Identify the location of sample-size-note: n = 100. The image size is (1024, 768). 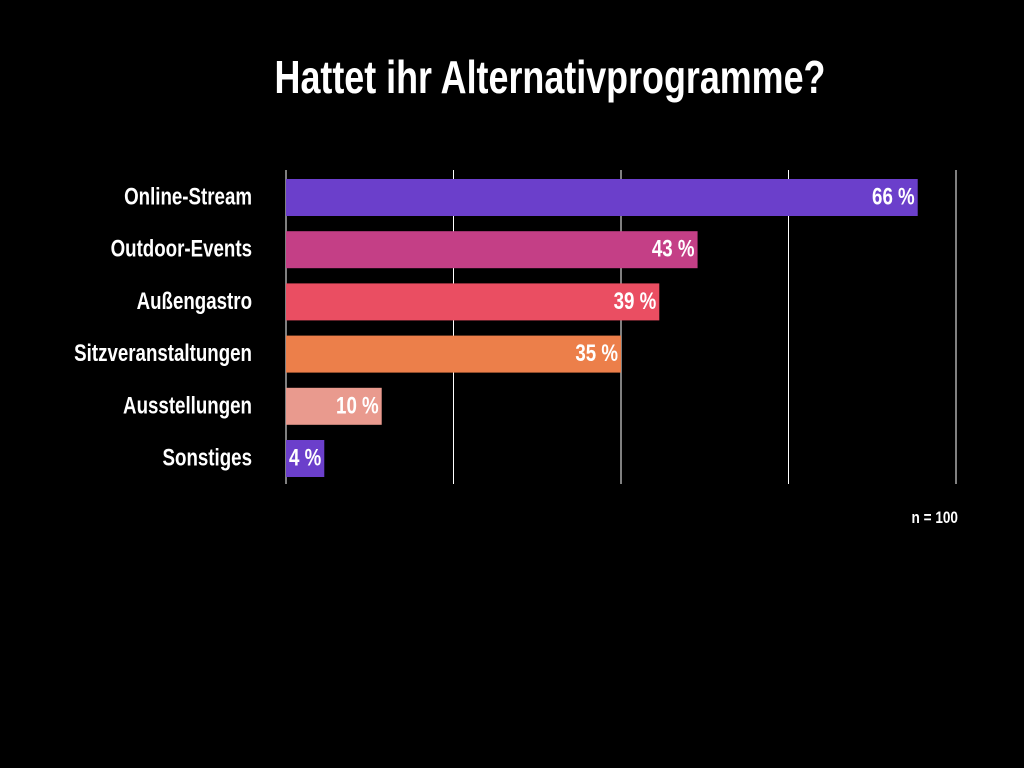
(935, 518).